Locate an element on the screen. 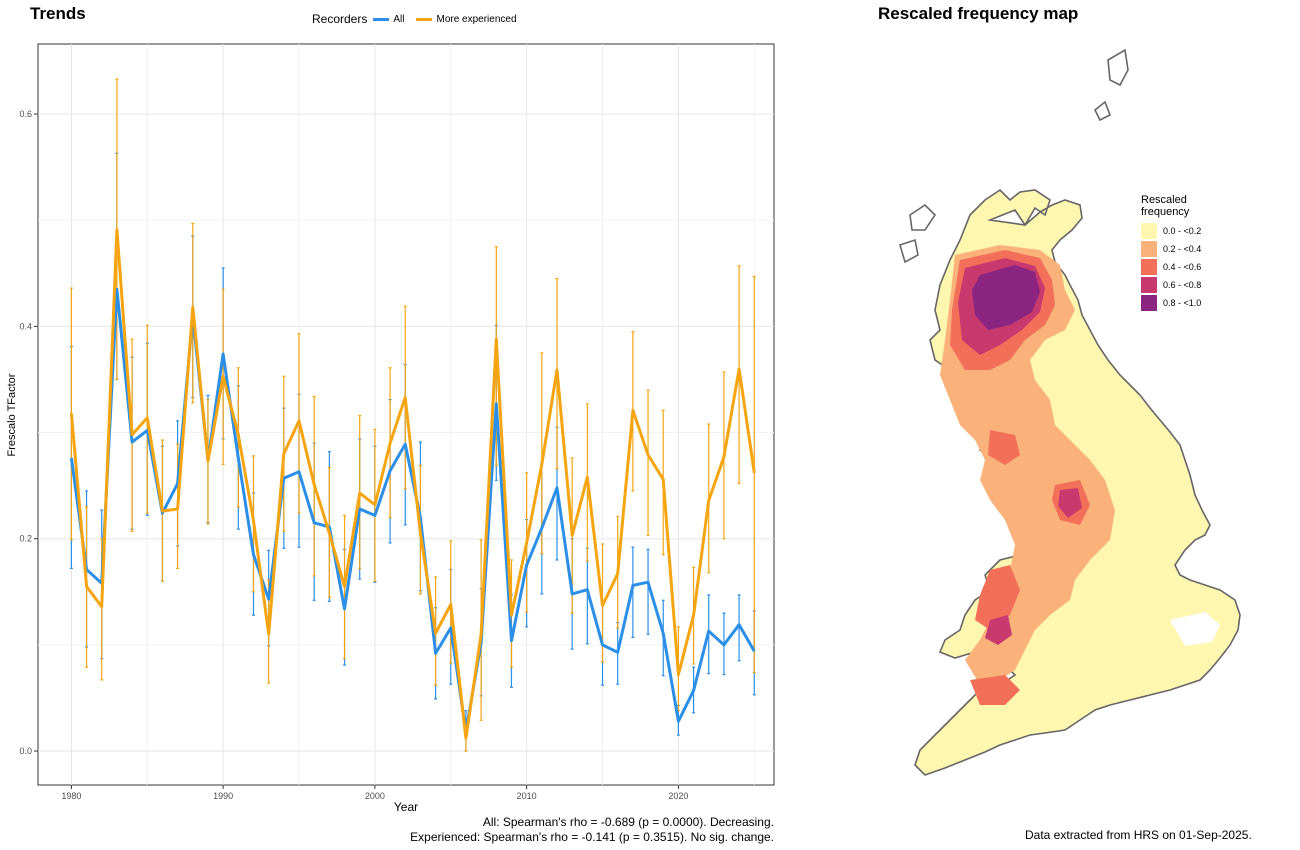  map-legend-row: 0.0 - <0.2 is located at coordinates (1171, 231).